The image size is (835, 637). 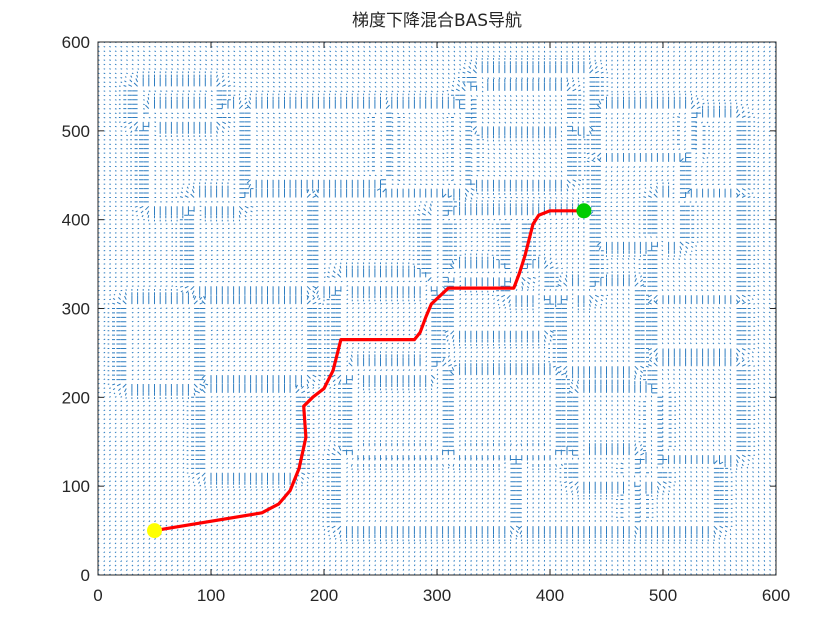 I want to click on x-tick-label: 600, so click(x=776, y=595).